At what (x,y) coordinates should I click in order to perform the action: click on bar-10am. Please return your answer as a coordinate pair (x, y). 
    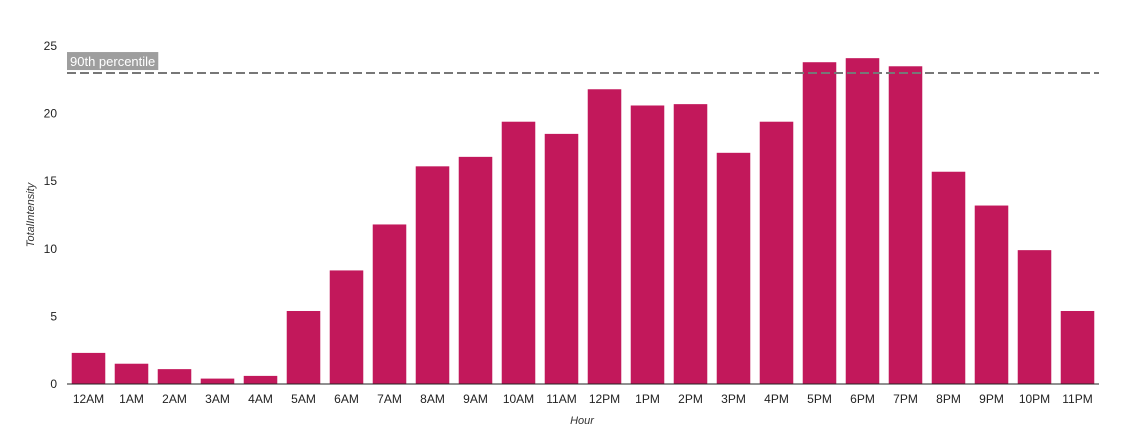
    Looking at the image, I should click on (518, 253).